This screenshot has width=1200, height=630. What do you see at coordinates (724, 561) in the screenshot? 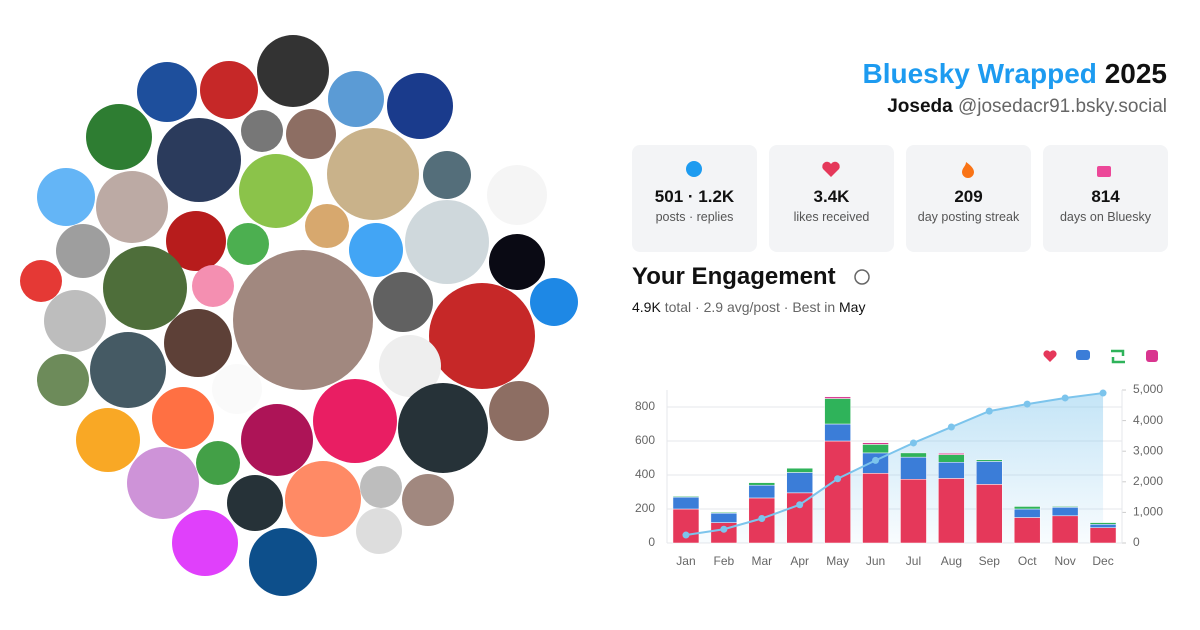
I see `x-tick-label: Feb` at bounding box center [724, 561].